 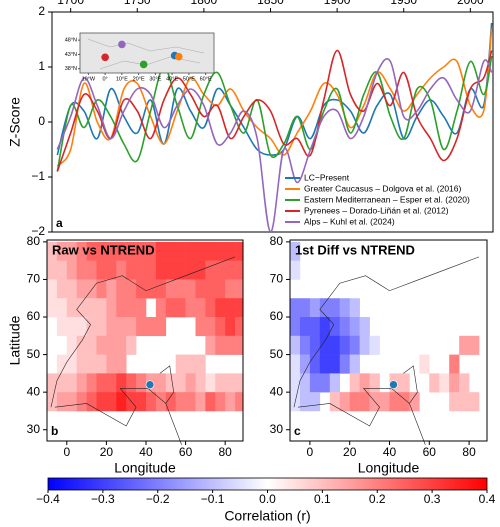 I want to click on coastline, so click(x=386, y=350).